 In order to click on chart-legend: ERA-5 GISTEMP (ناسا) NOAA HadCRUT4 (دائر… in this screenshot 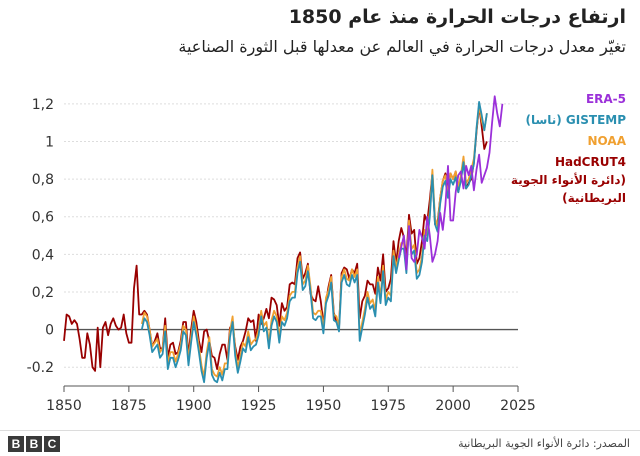, I will do `click(566, 148)`.